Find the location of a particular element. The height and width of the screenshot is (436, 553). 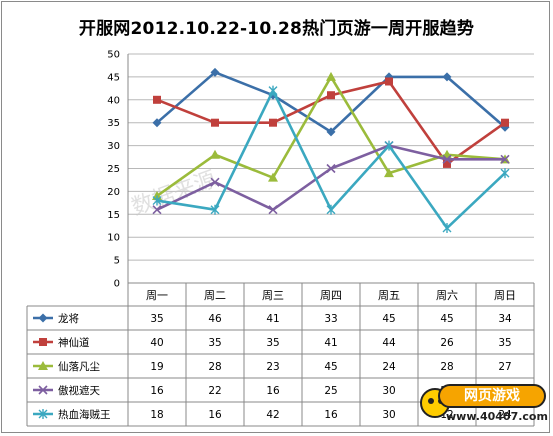

series-2-legend-label: 神仙道 is located at coordinates (74, 342).